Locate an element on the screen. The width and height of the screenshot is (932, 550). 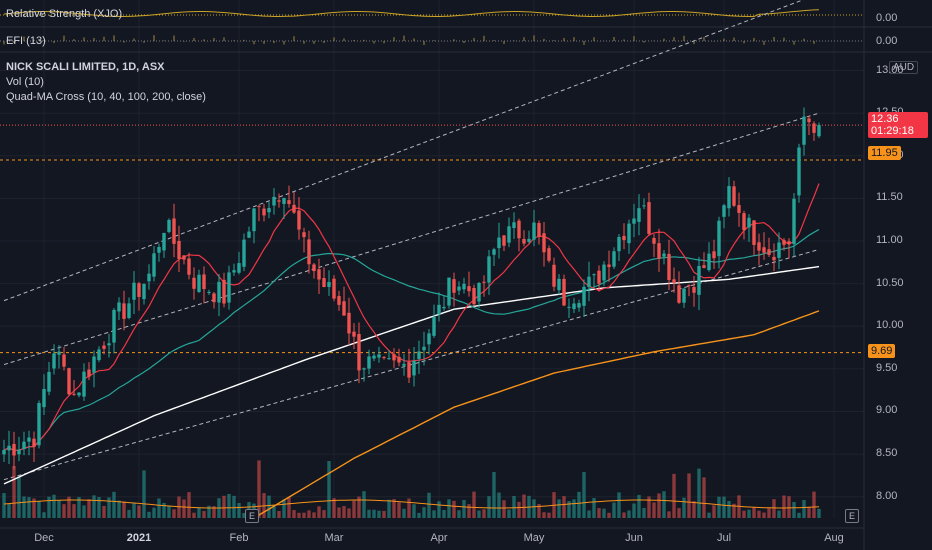
price-tick-label: 11.00 is located at coordinates (889, 239).